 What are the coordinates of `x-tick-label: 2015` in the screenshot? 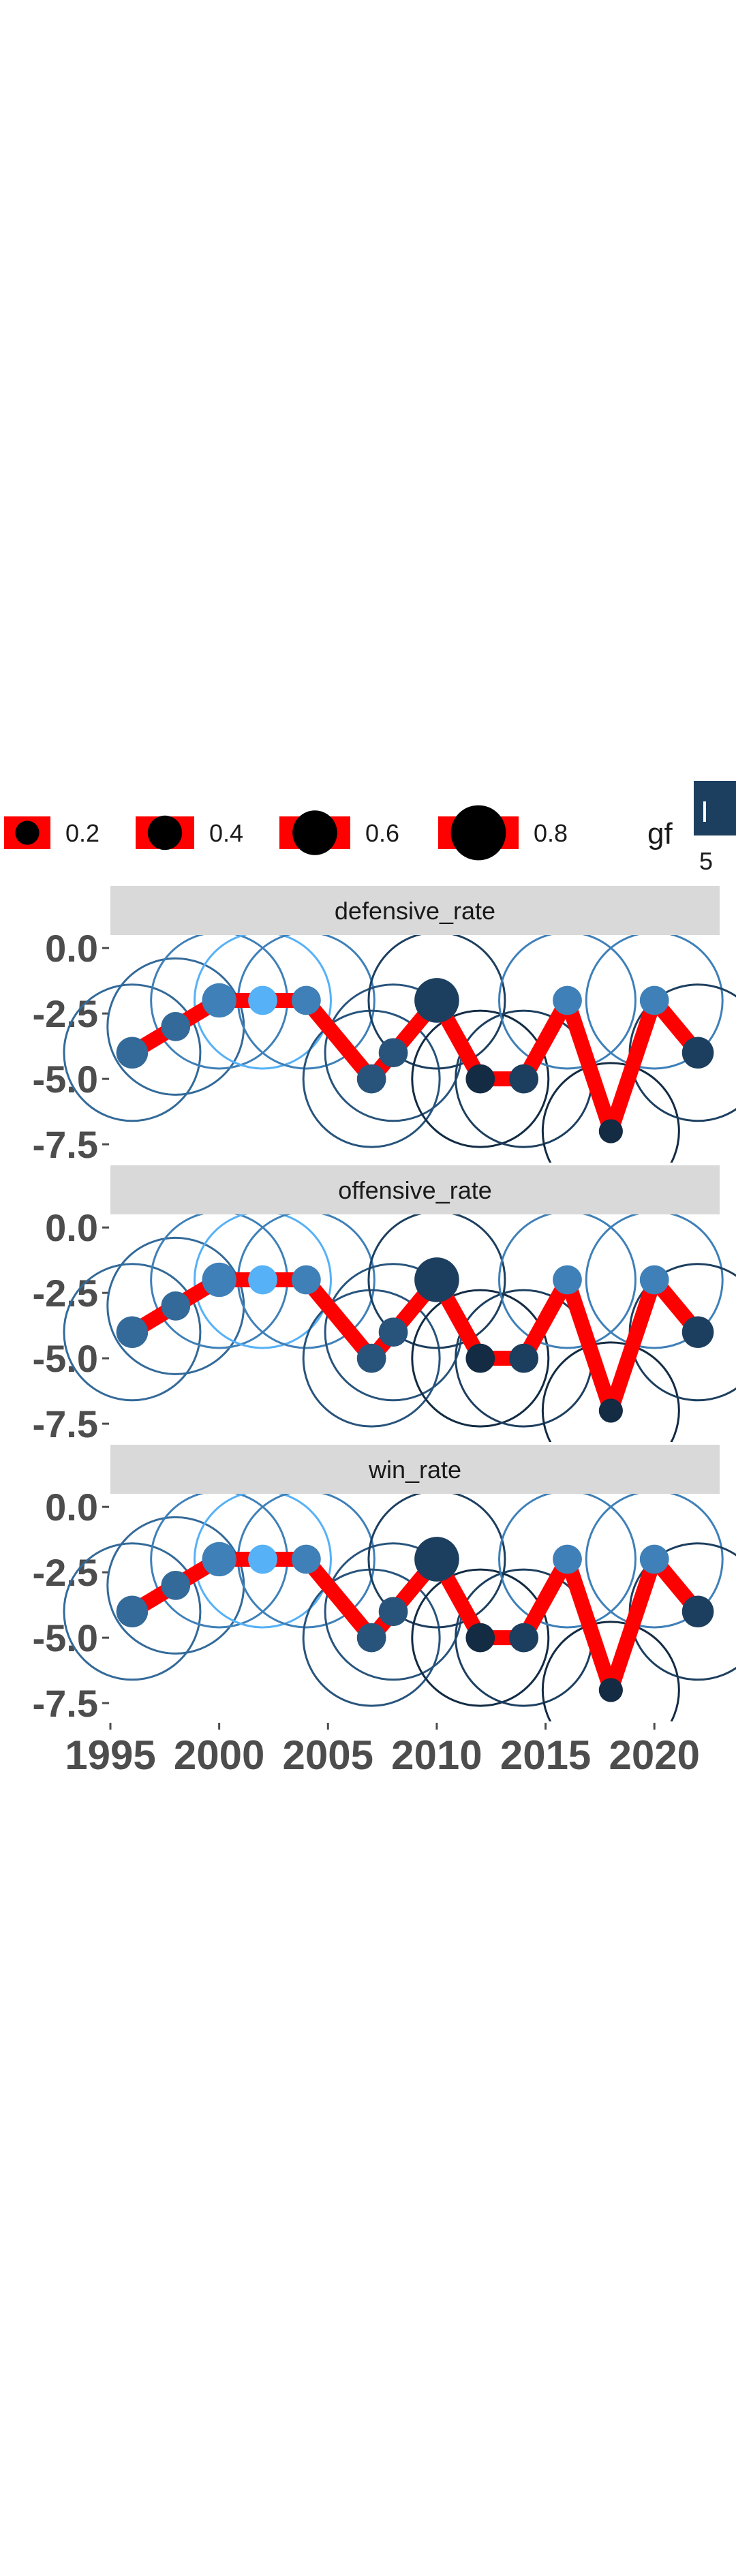 It's located at (545, 1755).